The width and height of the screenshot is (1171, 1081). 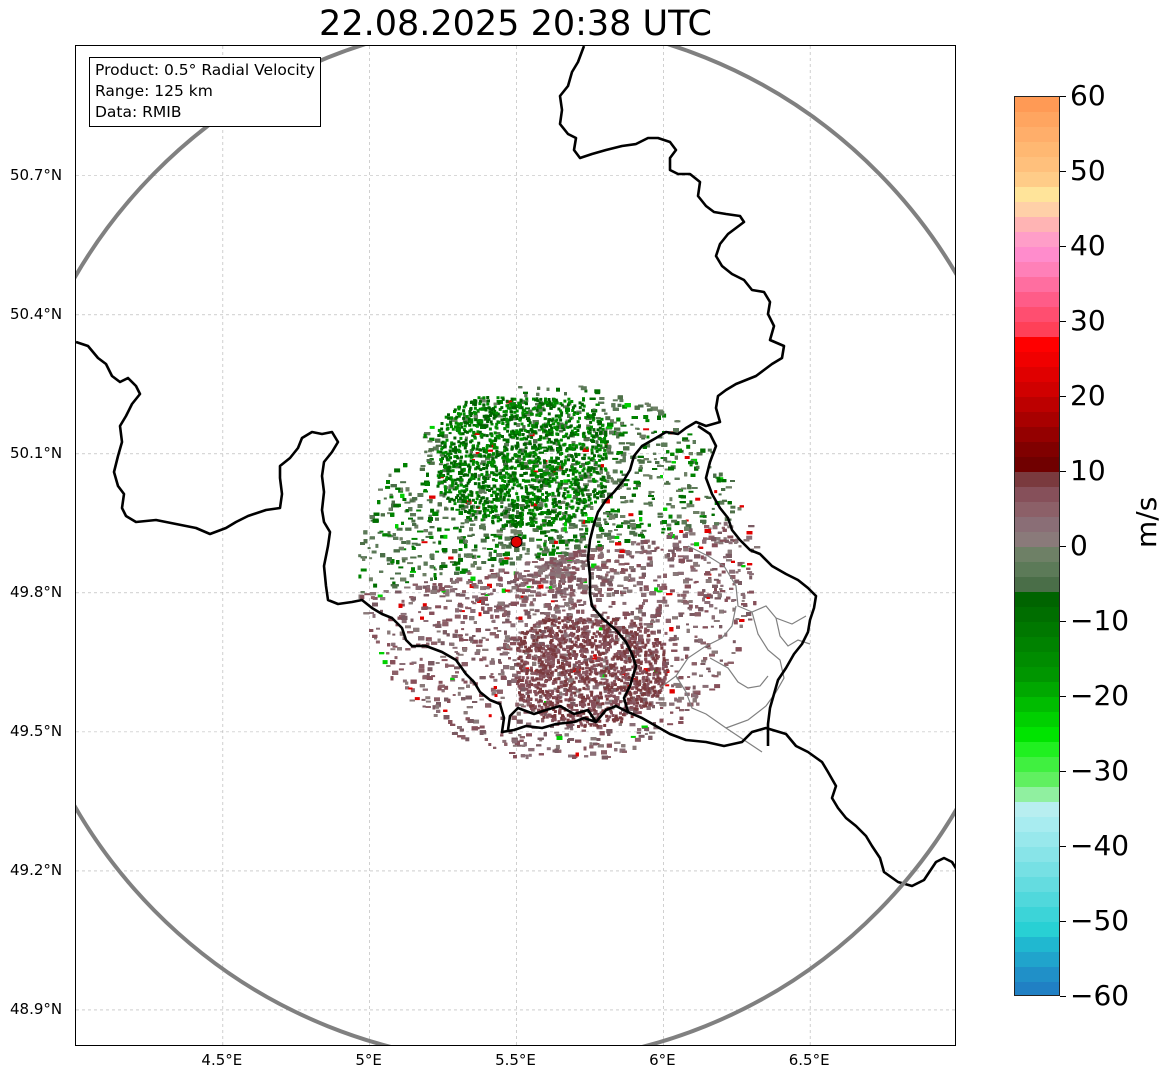 I want to click on radar-echoes, so click(x=559, y=572).